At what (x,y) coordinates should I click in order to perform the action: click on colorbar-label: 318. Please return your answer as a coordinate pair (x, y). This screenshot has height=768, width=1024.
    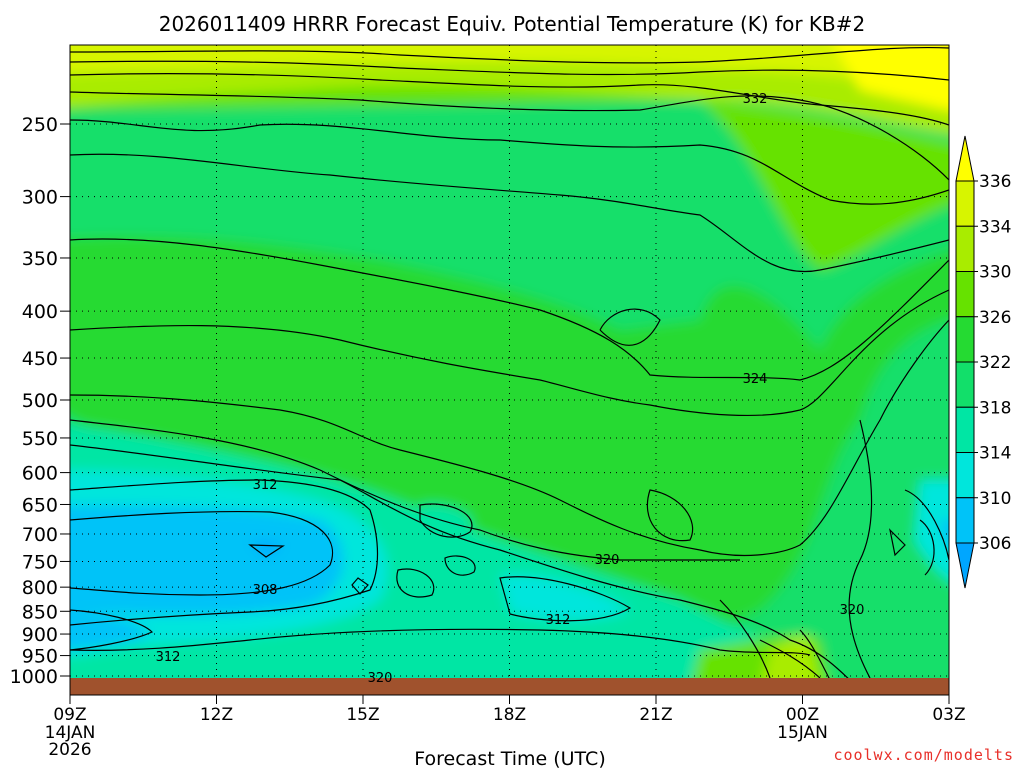
    Looking at the image, I should click on (995, 408).